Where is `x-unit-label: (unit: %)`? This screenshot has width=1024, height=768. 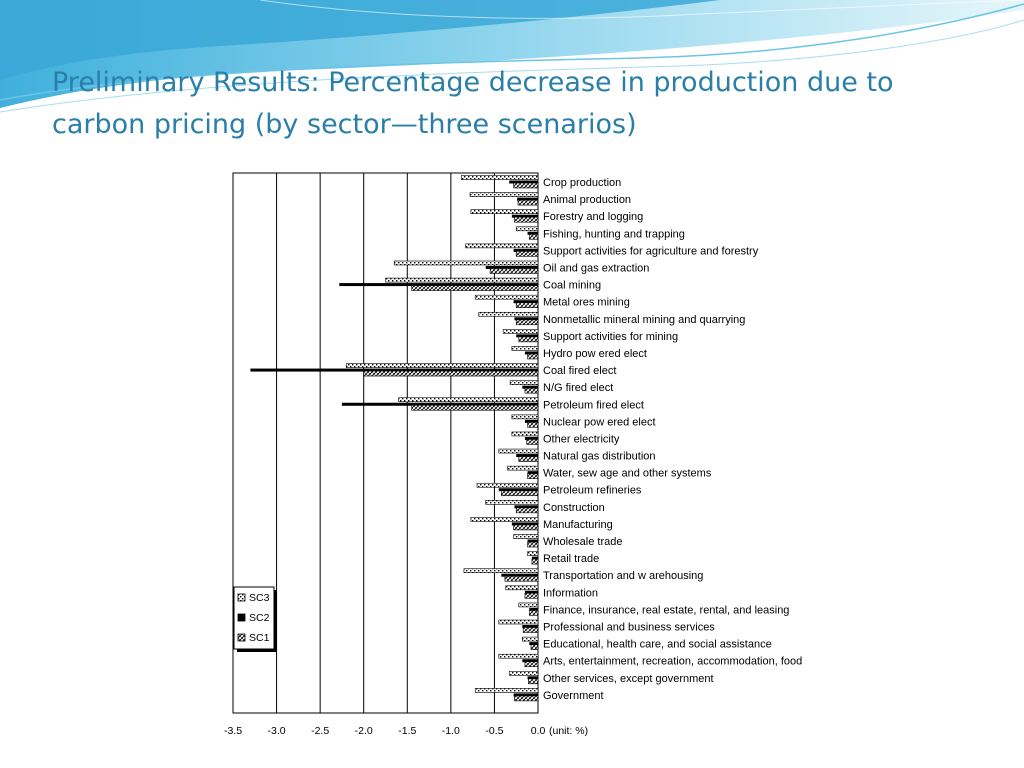 x-unit-label: (unit: %) is located at coordinates (568, 731).